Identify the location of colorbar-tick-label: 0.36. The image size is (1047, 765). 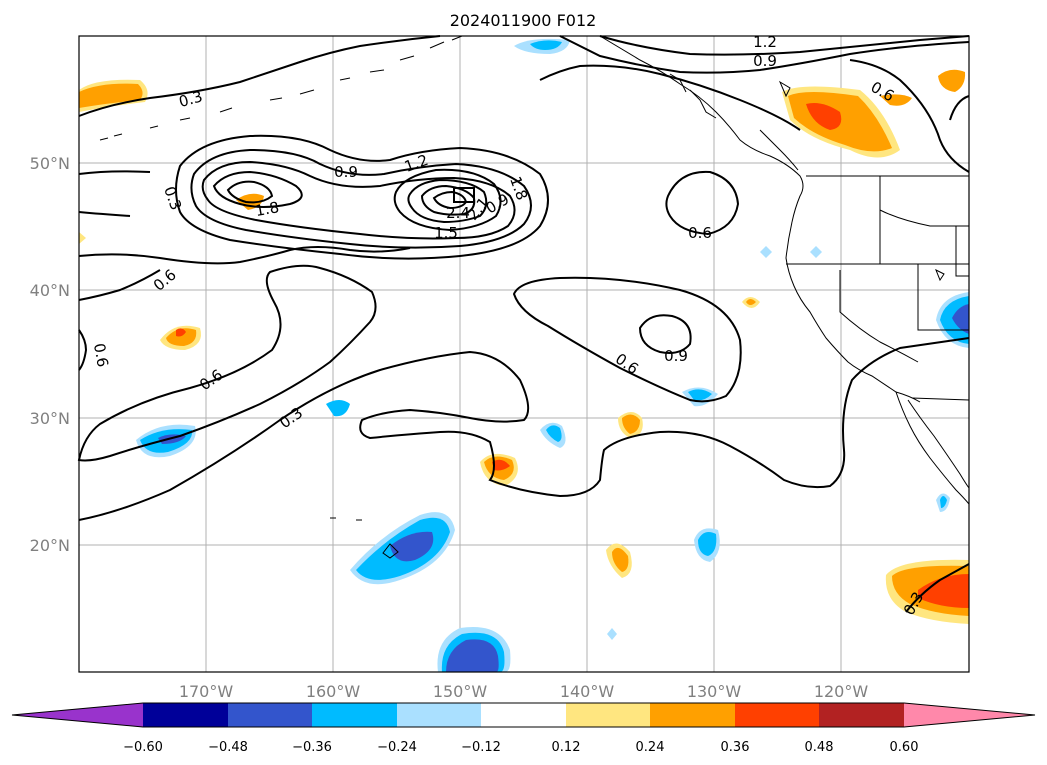
(735, 747).